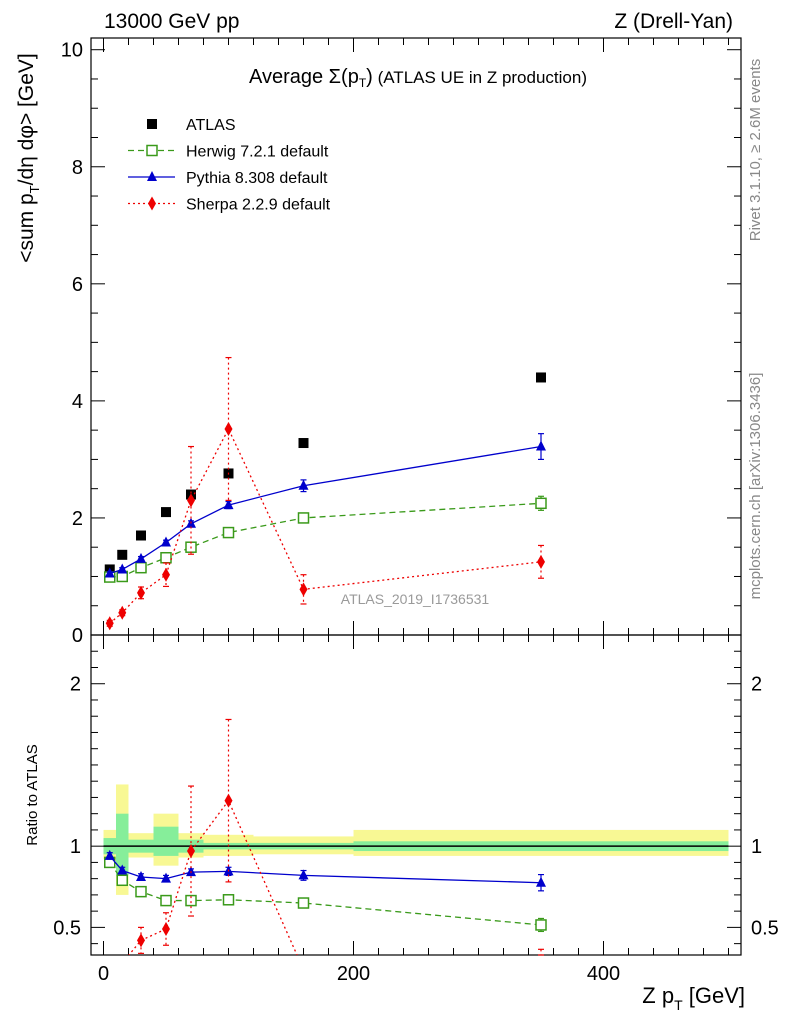 Image resolution: width=786 pixels, height=1024 pixels. What do you see at coordinates (77, 168) in the screenshot?
I see `y-tick-label: 8` at bounding box center [77, 168].